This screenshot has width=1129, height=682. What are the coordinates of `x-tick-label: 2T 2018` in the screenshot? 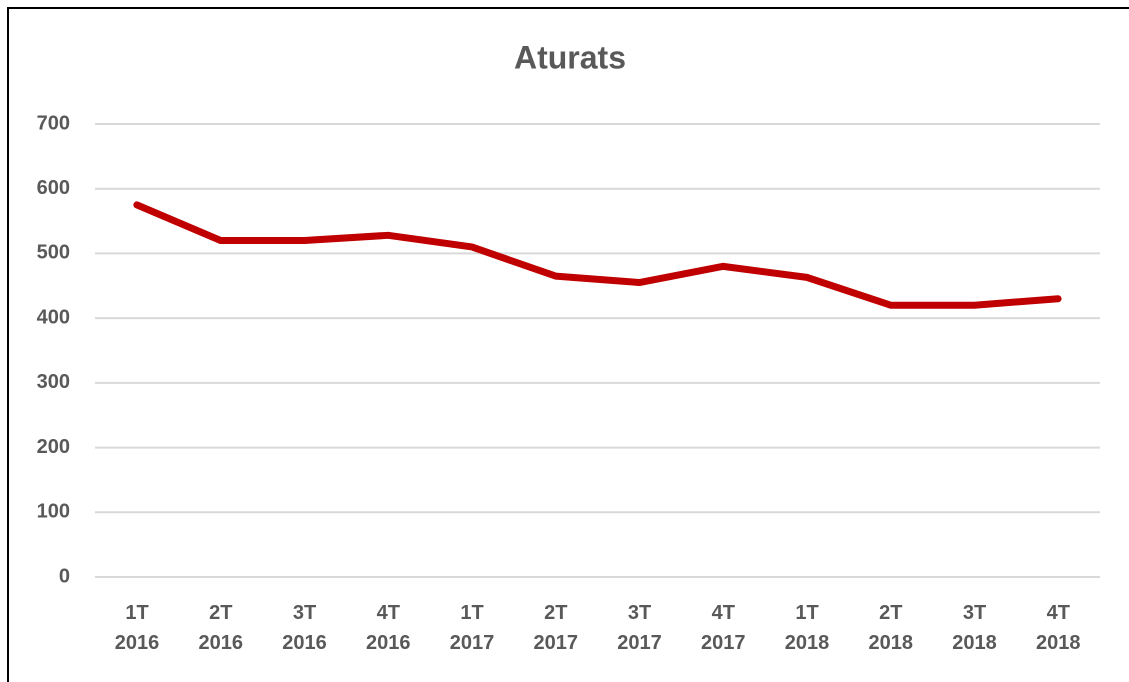 It's located at (891, 628).